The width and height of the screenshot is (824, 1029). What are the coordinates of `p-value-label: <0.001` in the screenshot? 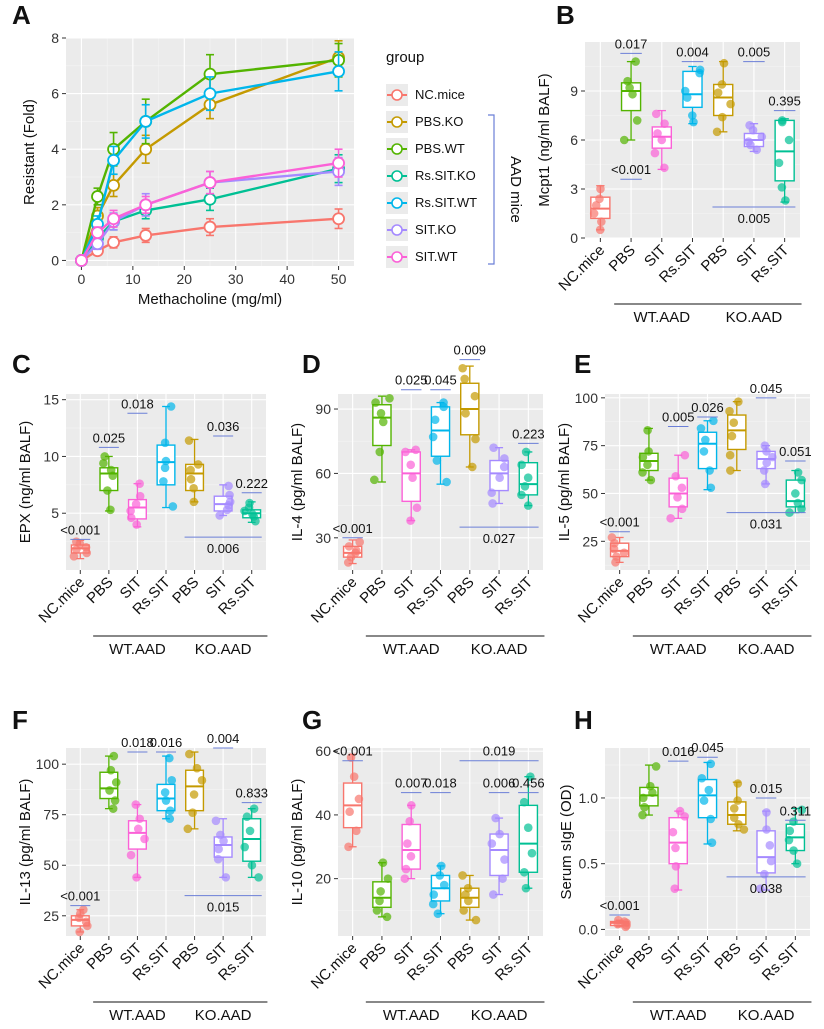 It's located at (631, 169).